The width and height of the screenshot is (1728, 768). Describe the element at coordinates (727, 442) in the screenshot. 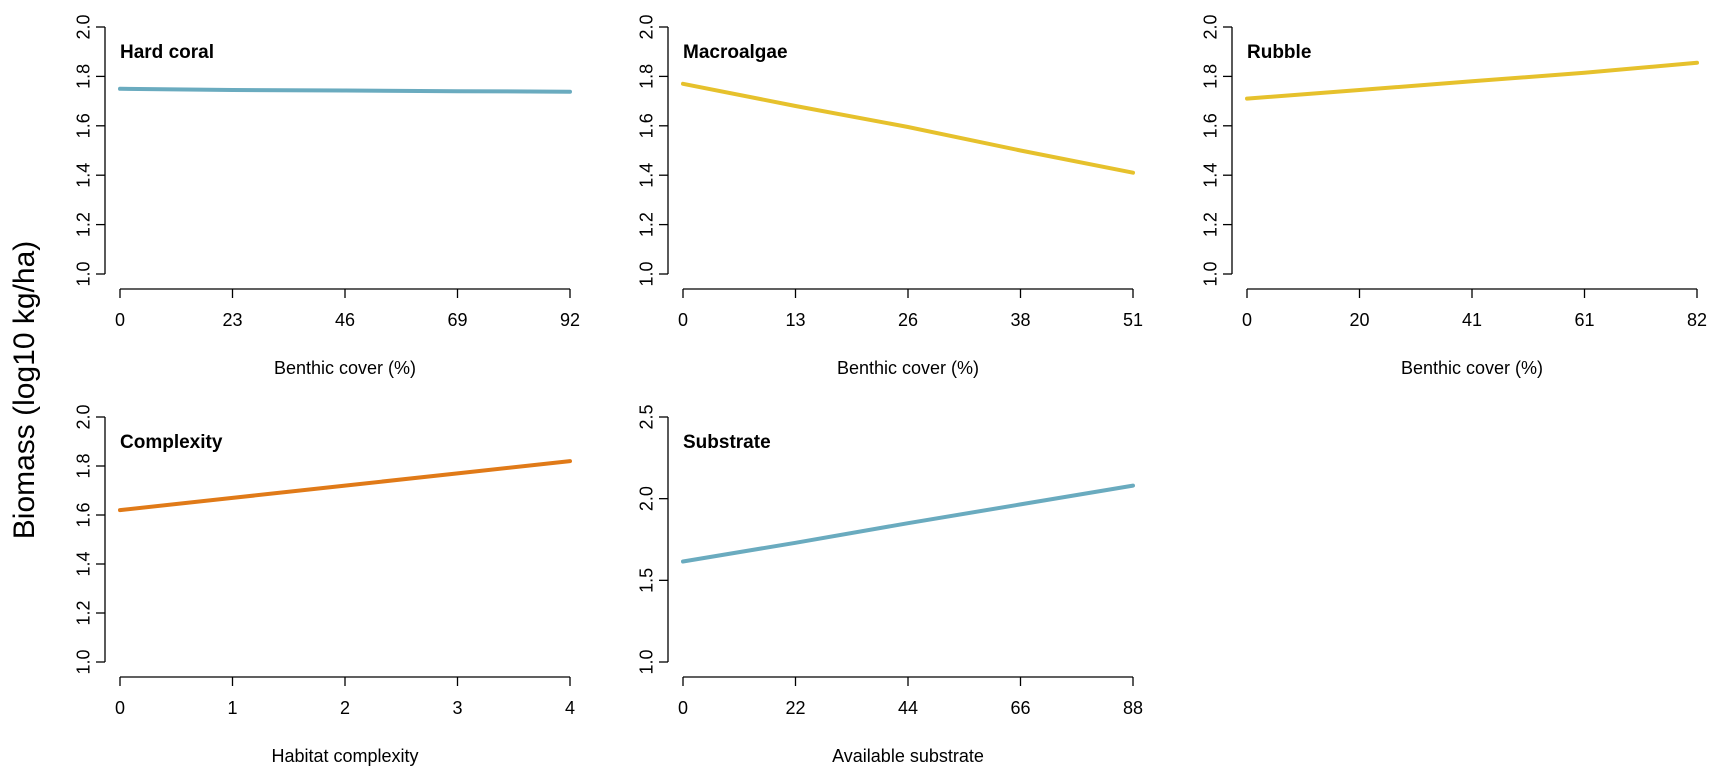

I see `substrate-panel-title: Substrate` at that location.